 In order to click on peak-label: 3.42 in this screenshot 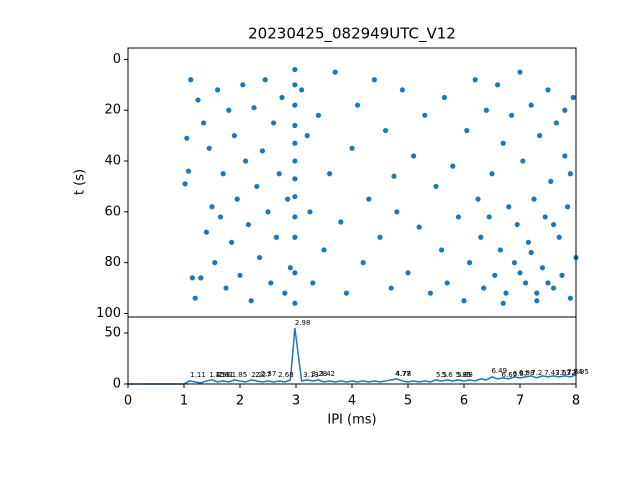, I will do `click(328, 374)`.